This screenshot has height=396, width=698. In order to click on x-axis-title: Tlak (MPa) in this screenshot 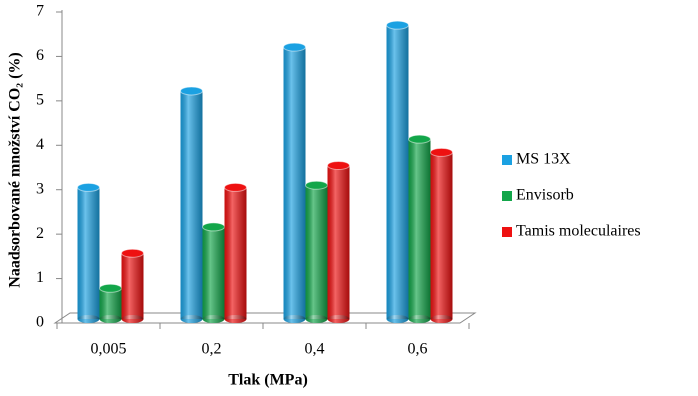, I will do `click(268, 380)`.